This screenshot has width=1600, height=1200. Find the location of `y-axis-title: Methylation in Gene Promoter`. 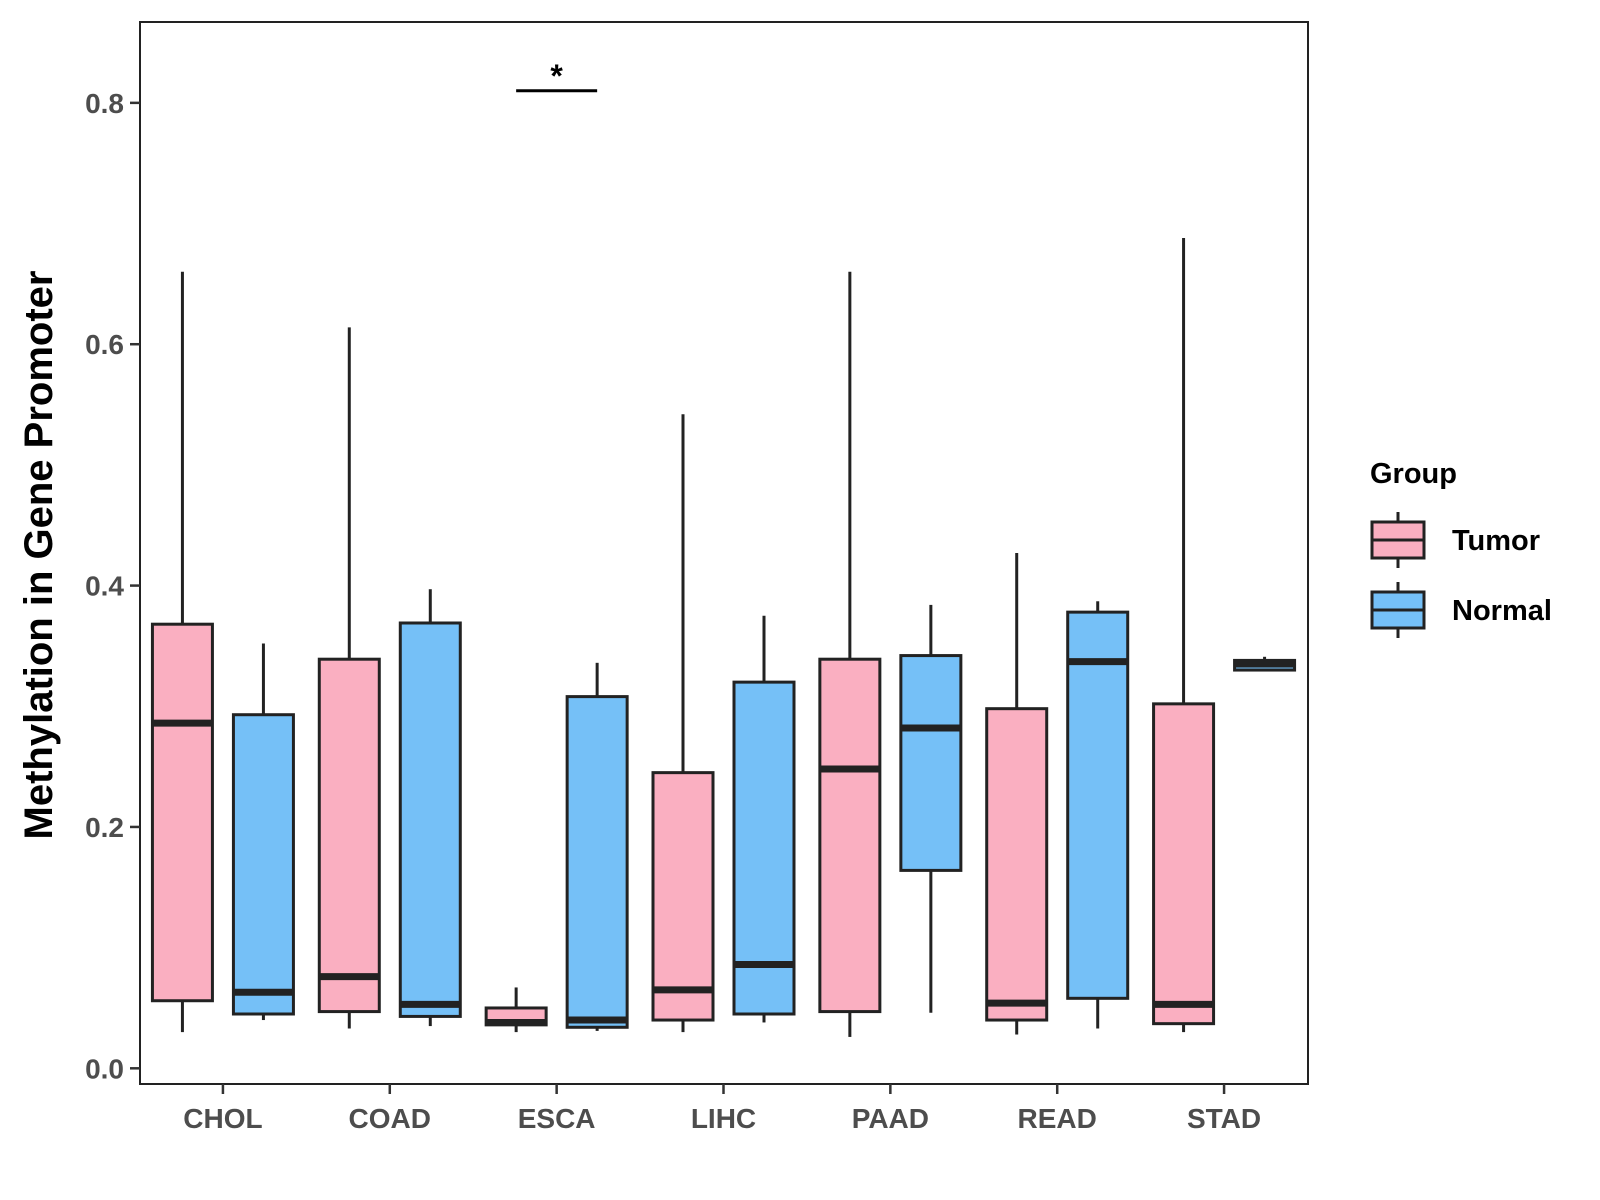

y-axis-title: Methylation in Gene Promoter is located at coordinates (39, 555).